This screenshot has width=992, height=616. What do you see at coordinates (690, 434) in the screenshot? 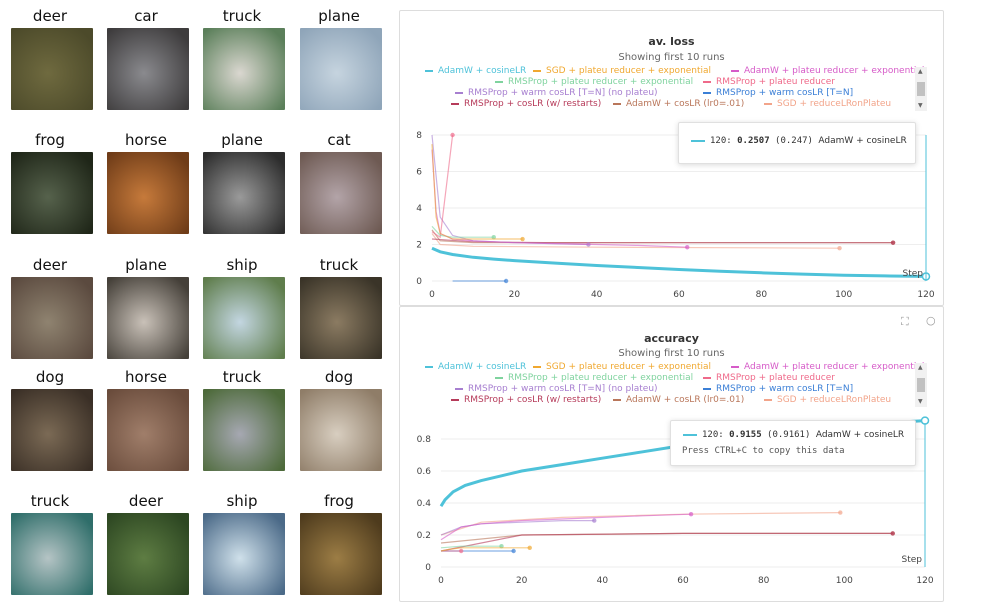
I see `series-swatch` at bounding box center [690, 434].